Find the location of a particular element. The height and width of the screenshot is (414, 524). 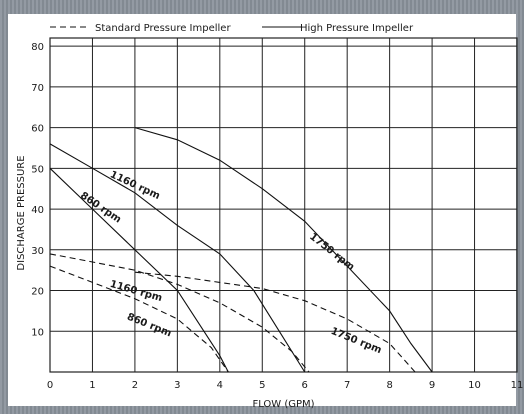

x-axis-label: FLOW (GPM) is located at coordinates (283, 404).